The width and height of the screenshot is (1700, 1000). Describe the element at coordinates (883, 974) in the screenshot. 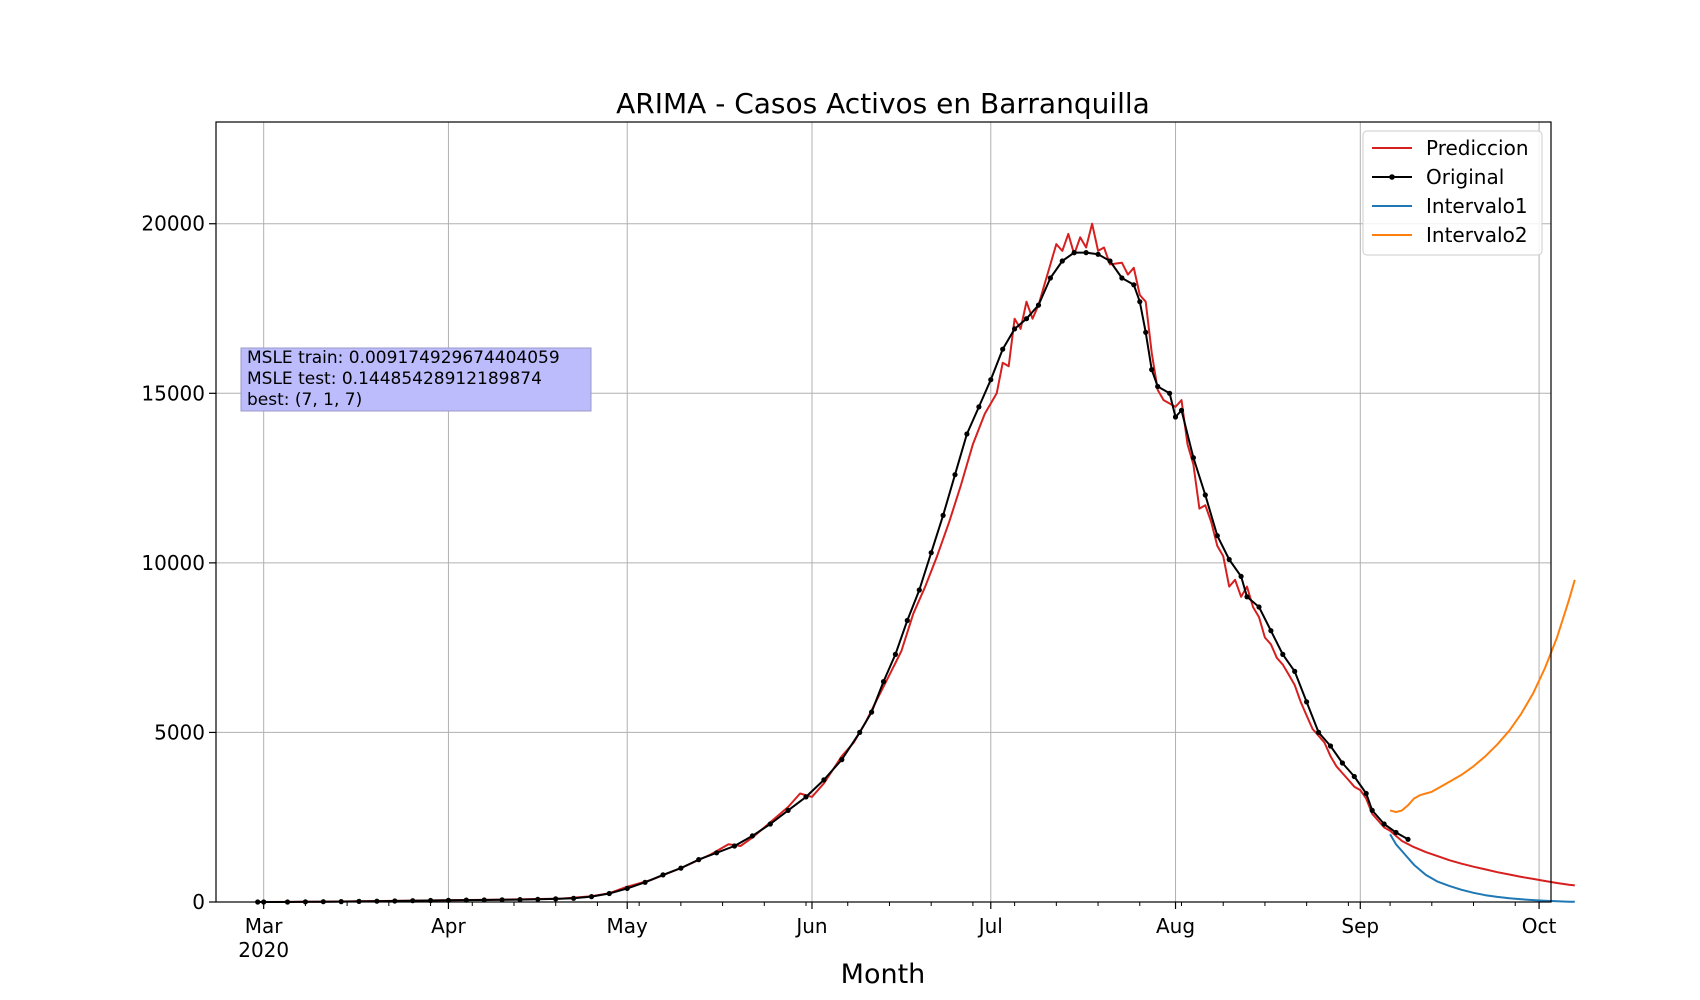

I see `x-axis-label: Month` at that location.